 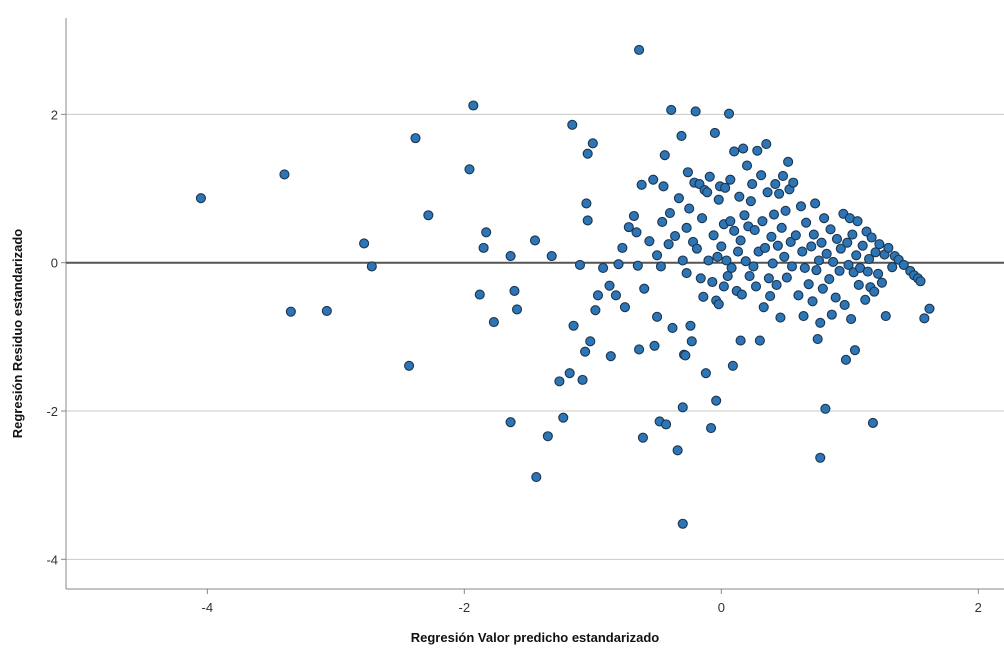 I want to click on y-axis-title: Regresión Residuo estandarizado, so click(x=17, y=334).